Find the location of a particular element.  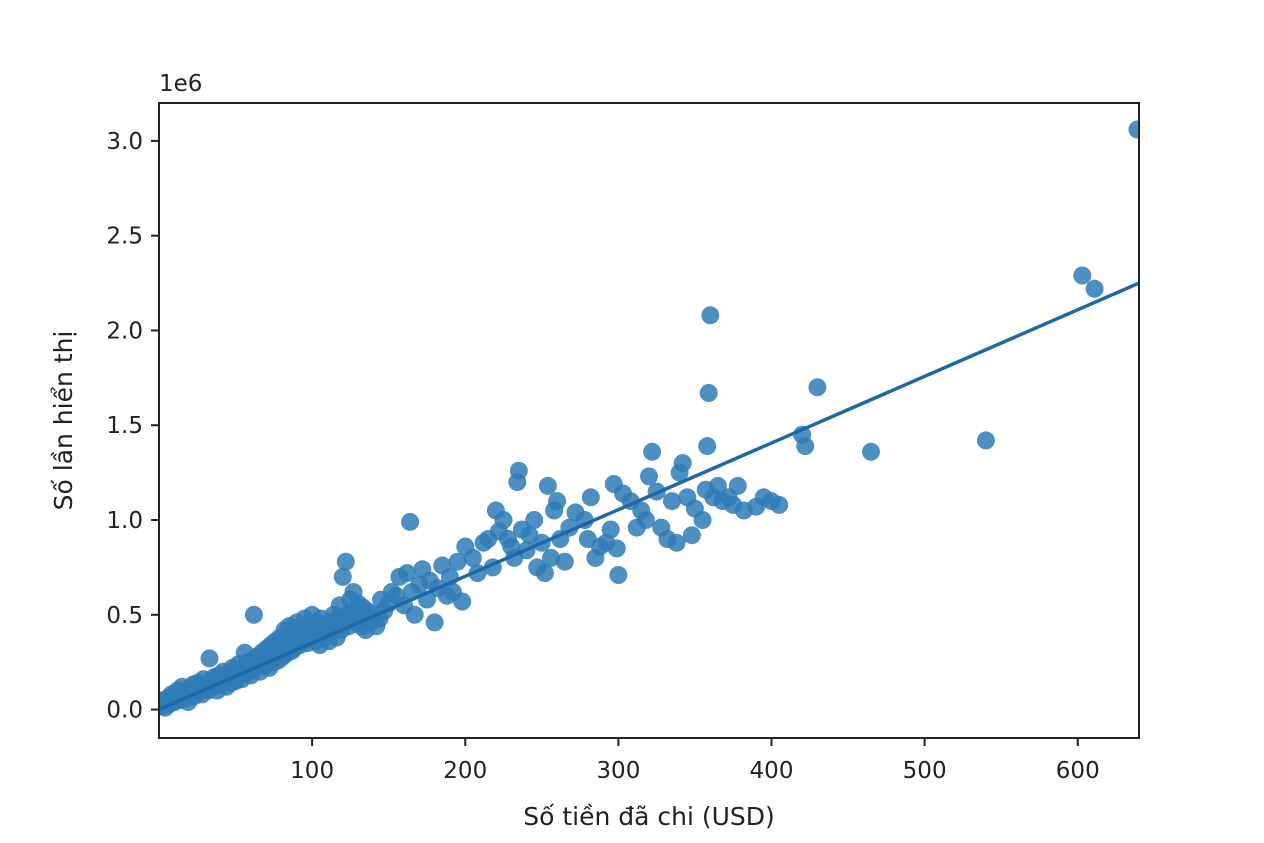

y-axis-offset-text: 1e6 is located at coordinates (180, 84).